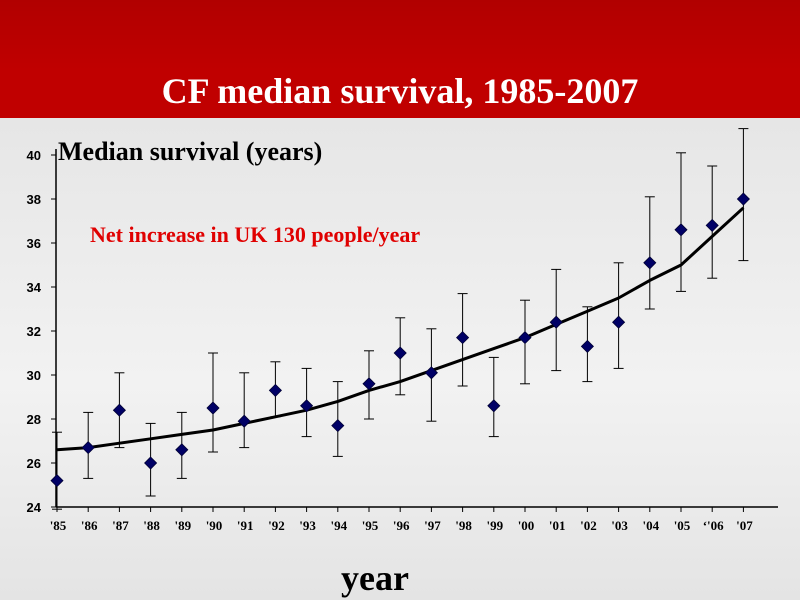  Describe the element at coordinates (494, 525) in the screenshot. I see `x-tick-label: '99` at that location.